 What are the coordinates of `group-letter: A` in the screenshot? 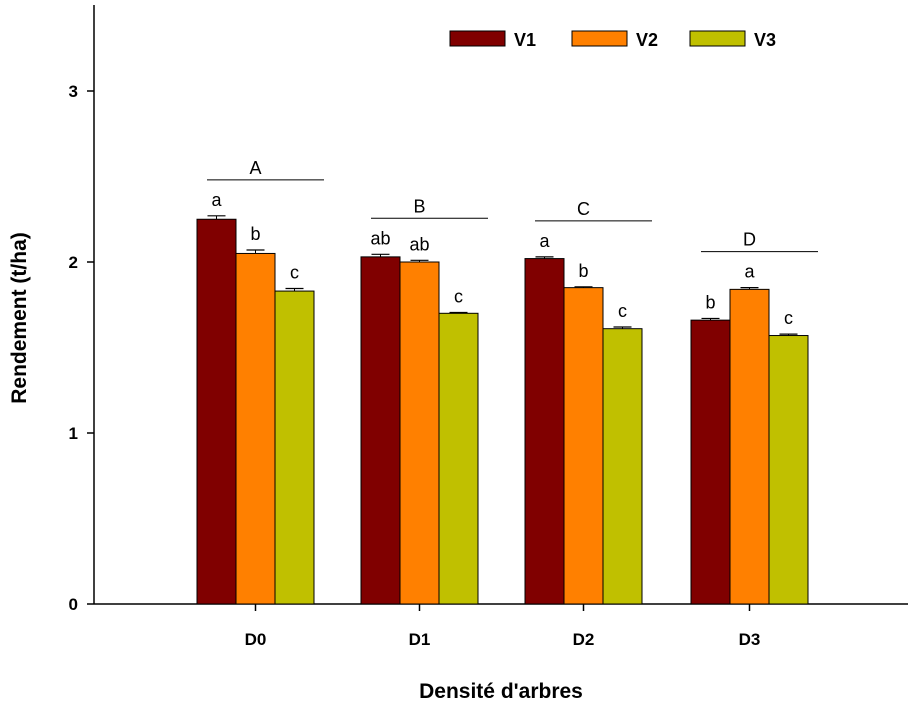 It's located at (255, 168).